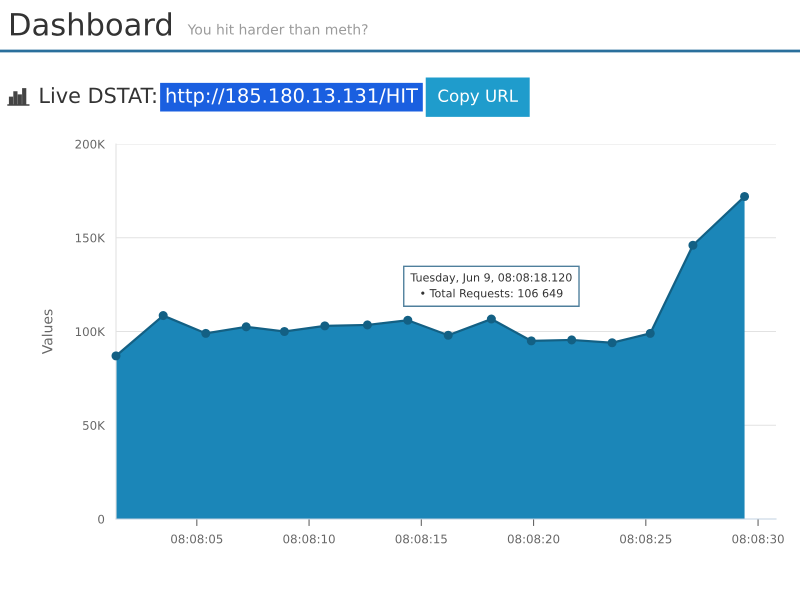  What do you see at coordinates (47, 331) in the screenshot?
I see `y-axis-title: Values` at bounding box center [47, 331].